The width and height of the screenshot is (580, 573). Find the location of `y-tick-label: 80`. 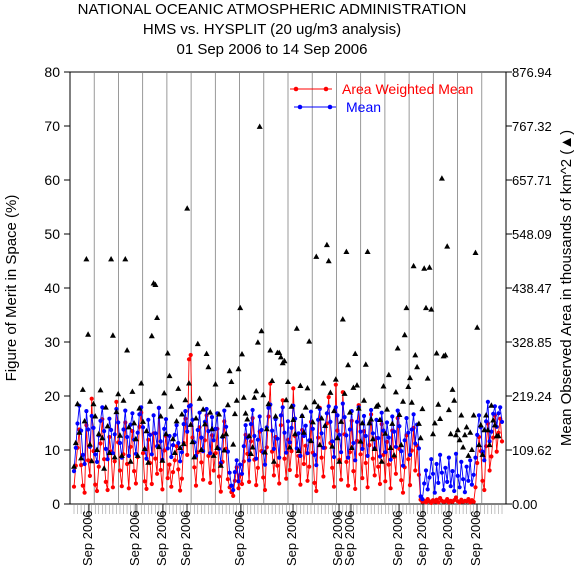

y-tick-label: 80 is located at coordinates (52, 72).